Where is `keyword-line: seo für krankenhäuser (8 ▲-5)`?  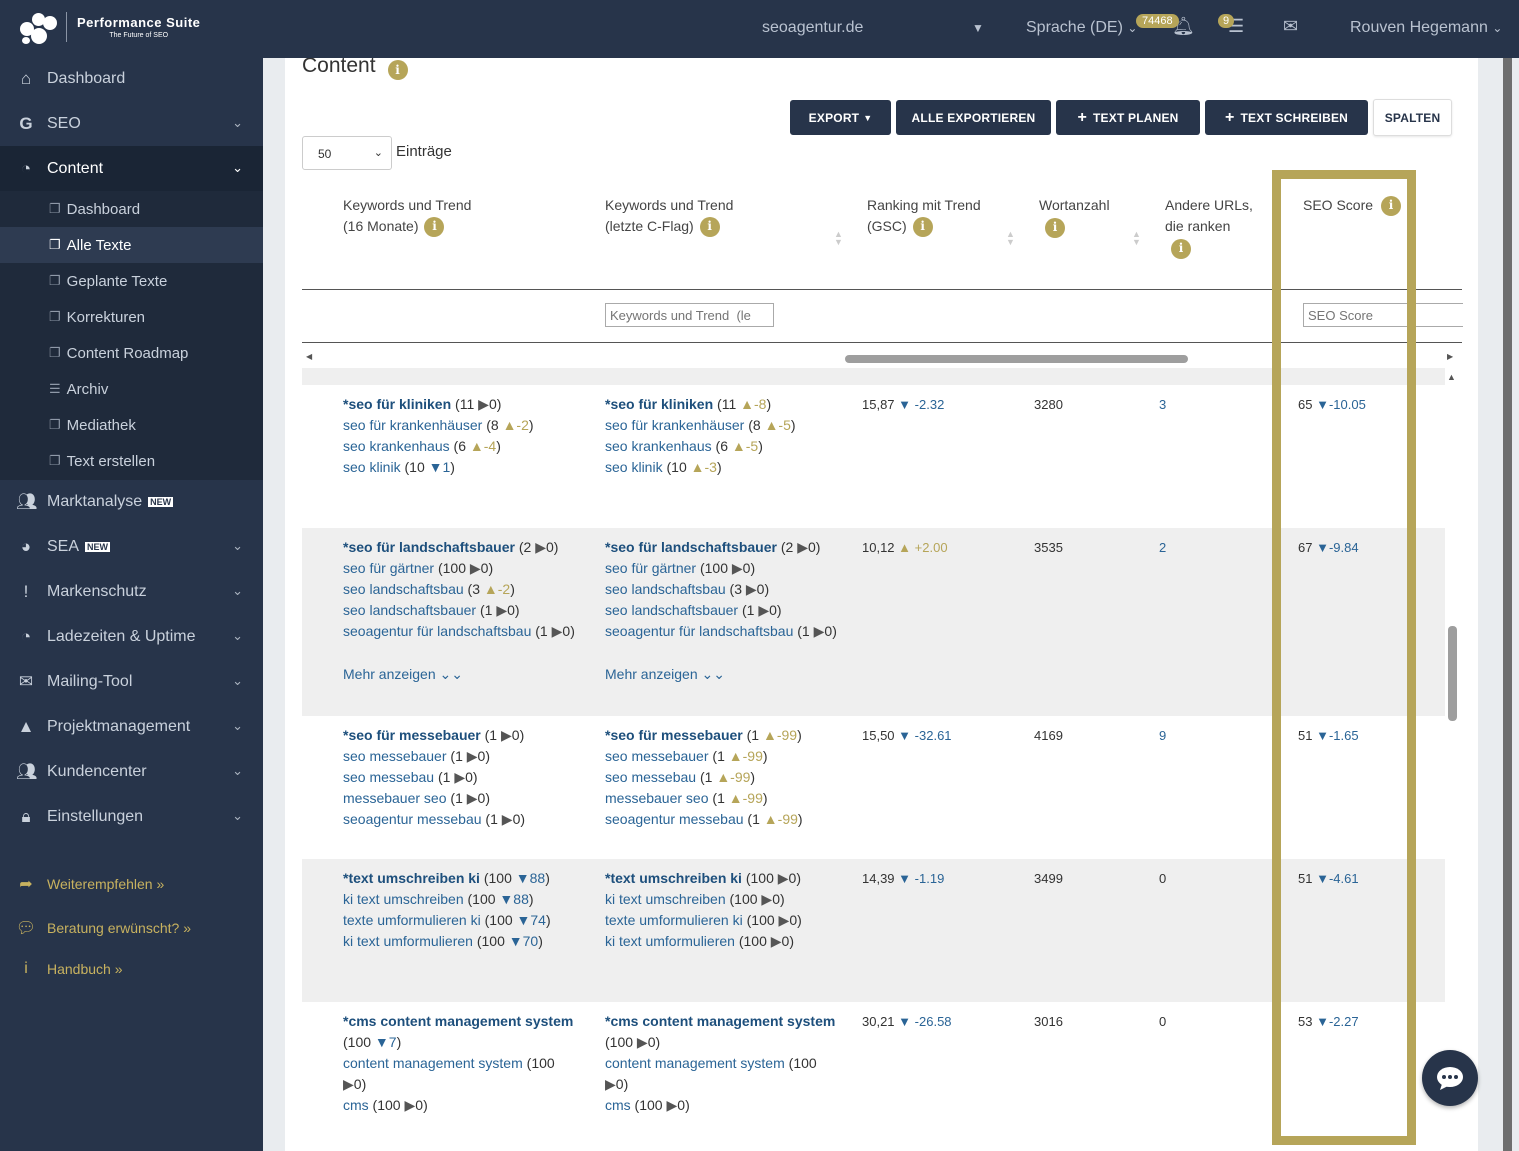 keyword-line: seo für krankenhäuser (8 ▲-5) is located at coordinates (700, 425).